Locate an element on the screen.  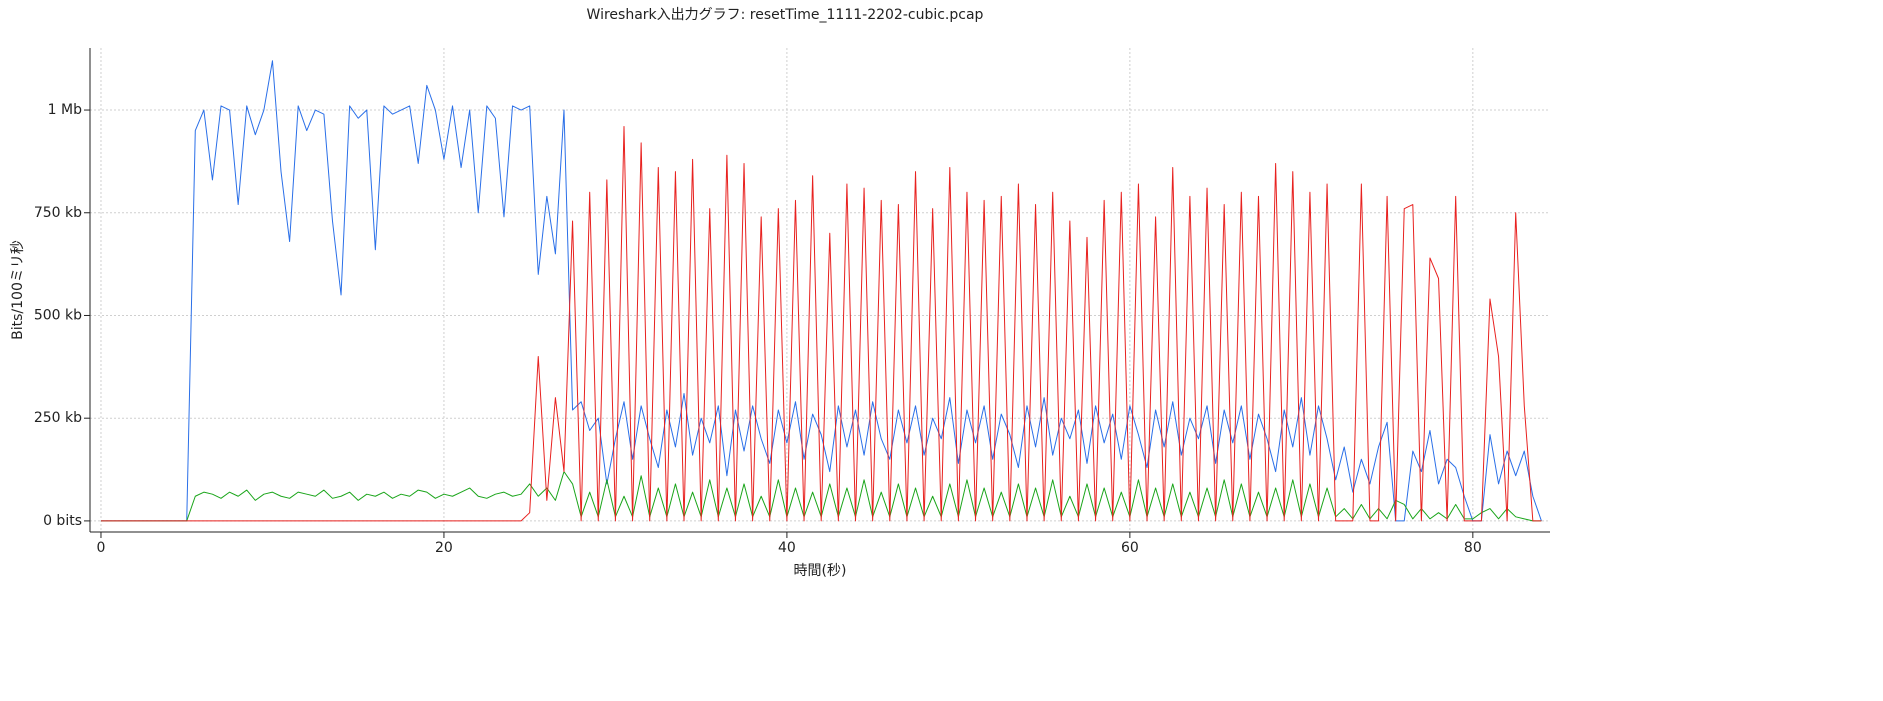
y-axis-label: Bits/100ミリ秒 is located at coordinates (18, 290).